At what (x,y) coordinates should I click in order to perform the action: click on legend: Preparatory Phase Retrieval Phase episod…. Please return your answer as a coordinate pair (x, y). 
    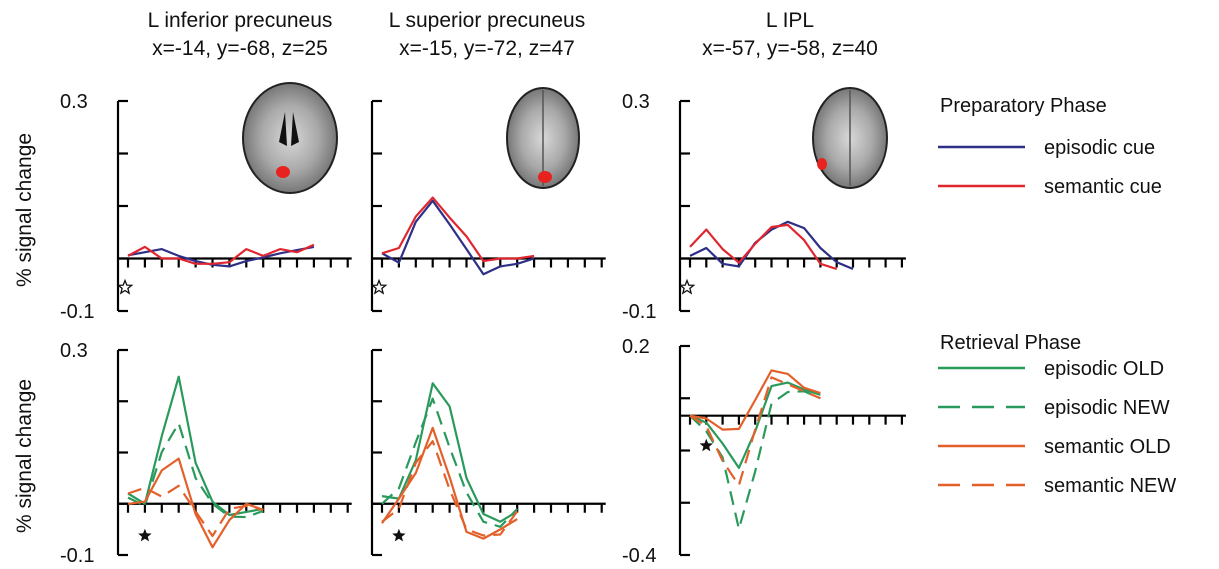
    Looking at the image, I should click on (1057, 296).